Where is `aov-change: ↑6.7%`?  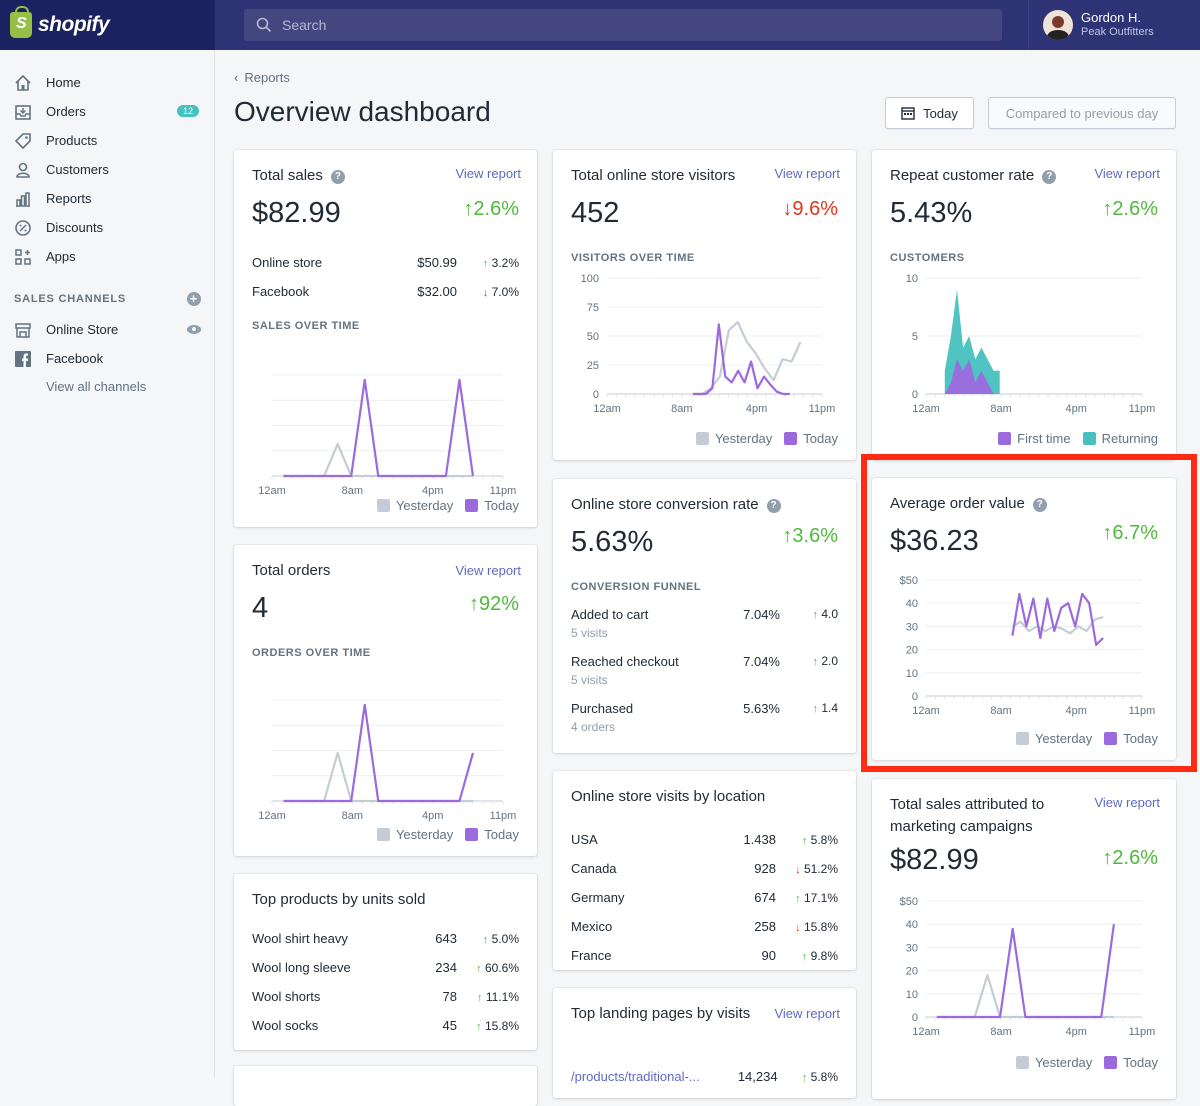 aov-change: ↑6.7% is located at coordinates (1130, 533).